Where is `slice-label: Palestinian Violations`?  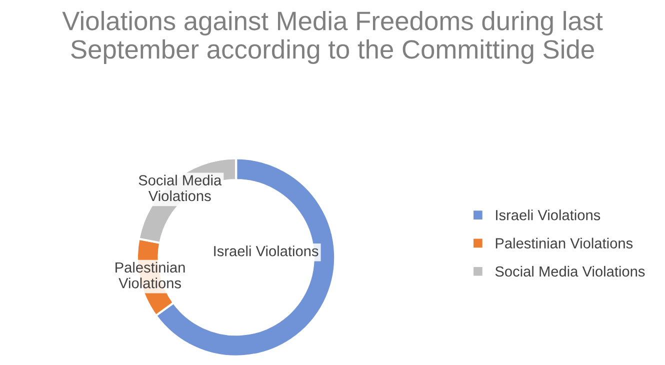
slice-label: Palestinian Violations is located at coordinates (150, 275).